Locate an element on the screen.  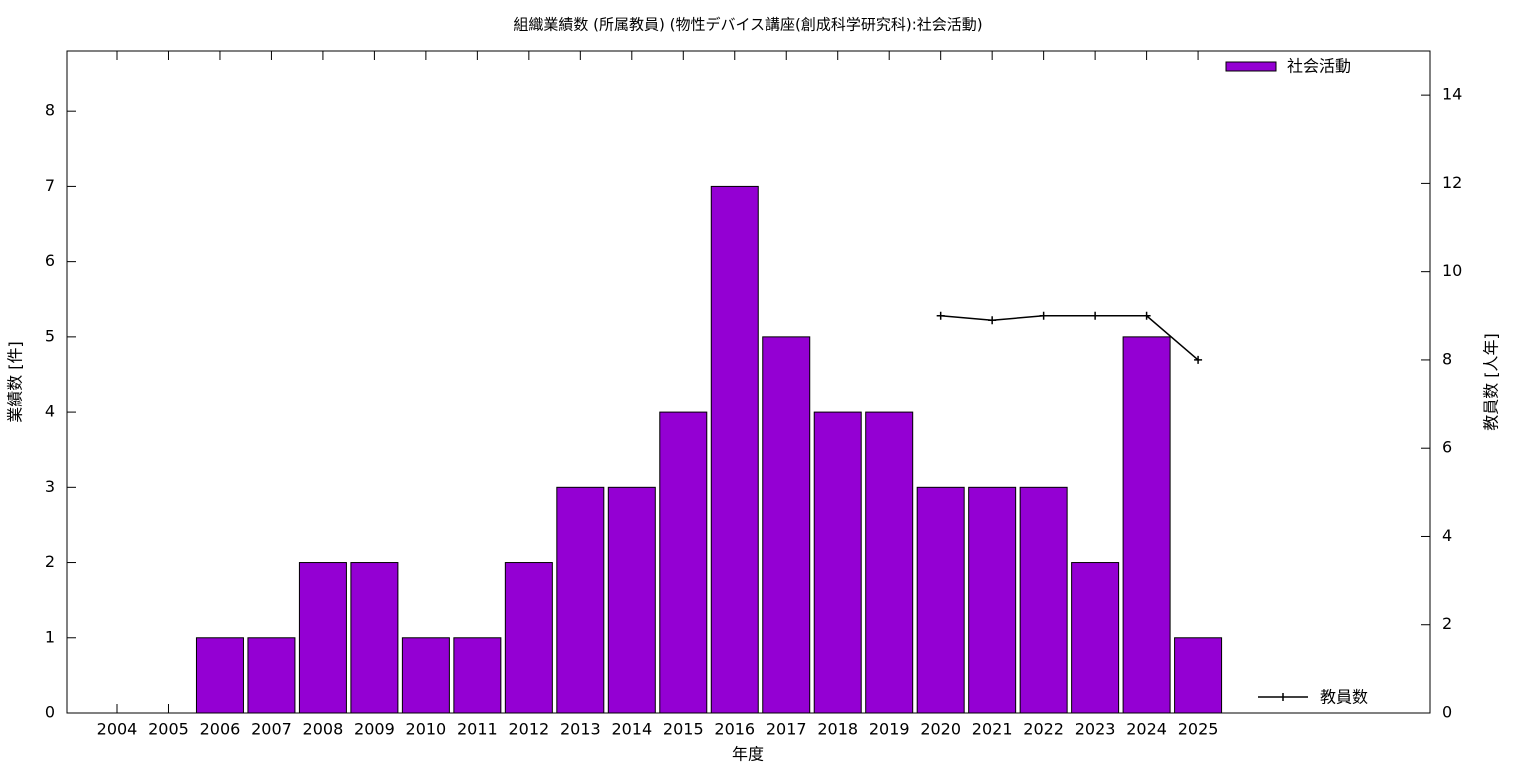
x-tick-label: 2012 is located at coordinates (528, 729).